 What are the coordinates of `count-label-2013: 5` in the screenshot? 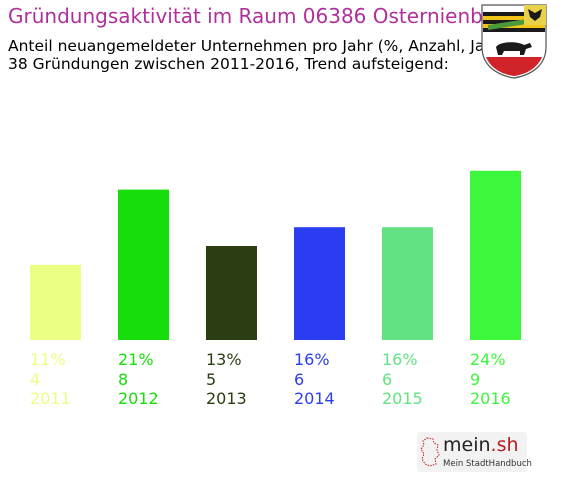 It's located at (211, 379).